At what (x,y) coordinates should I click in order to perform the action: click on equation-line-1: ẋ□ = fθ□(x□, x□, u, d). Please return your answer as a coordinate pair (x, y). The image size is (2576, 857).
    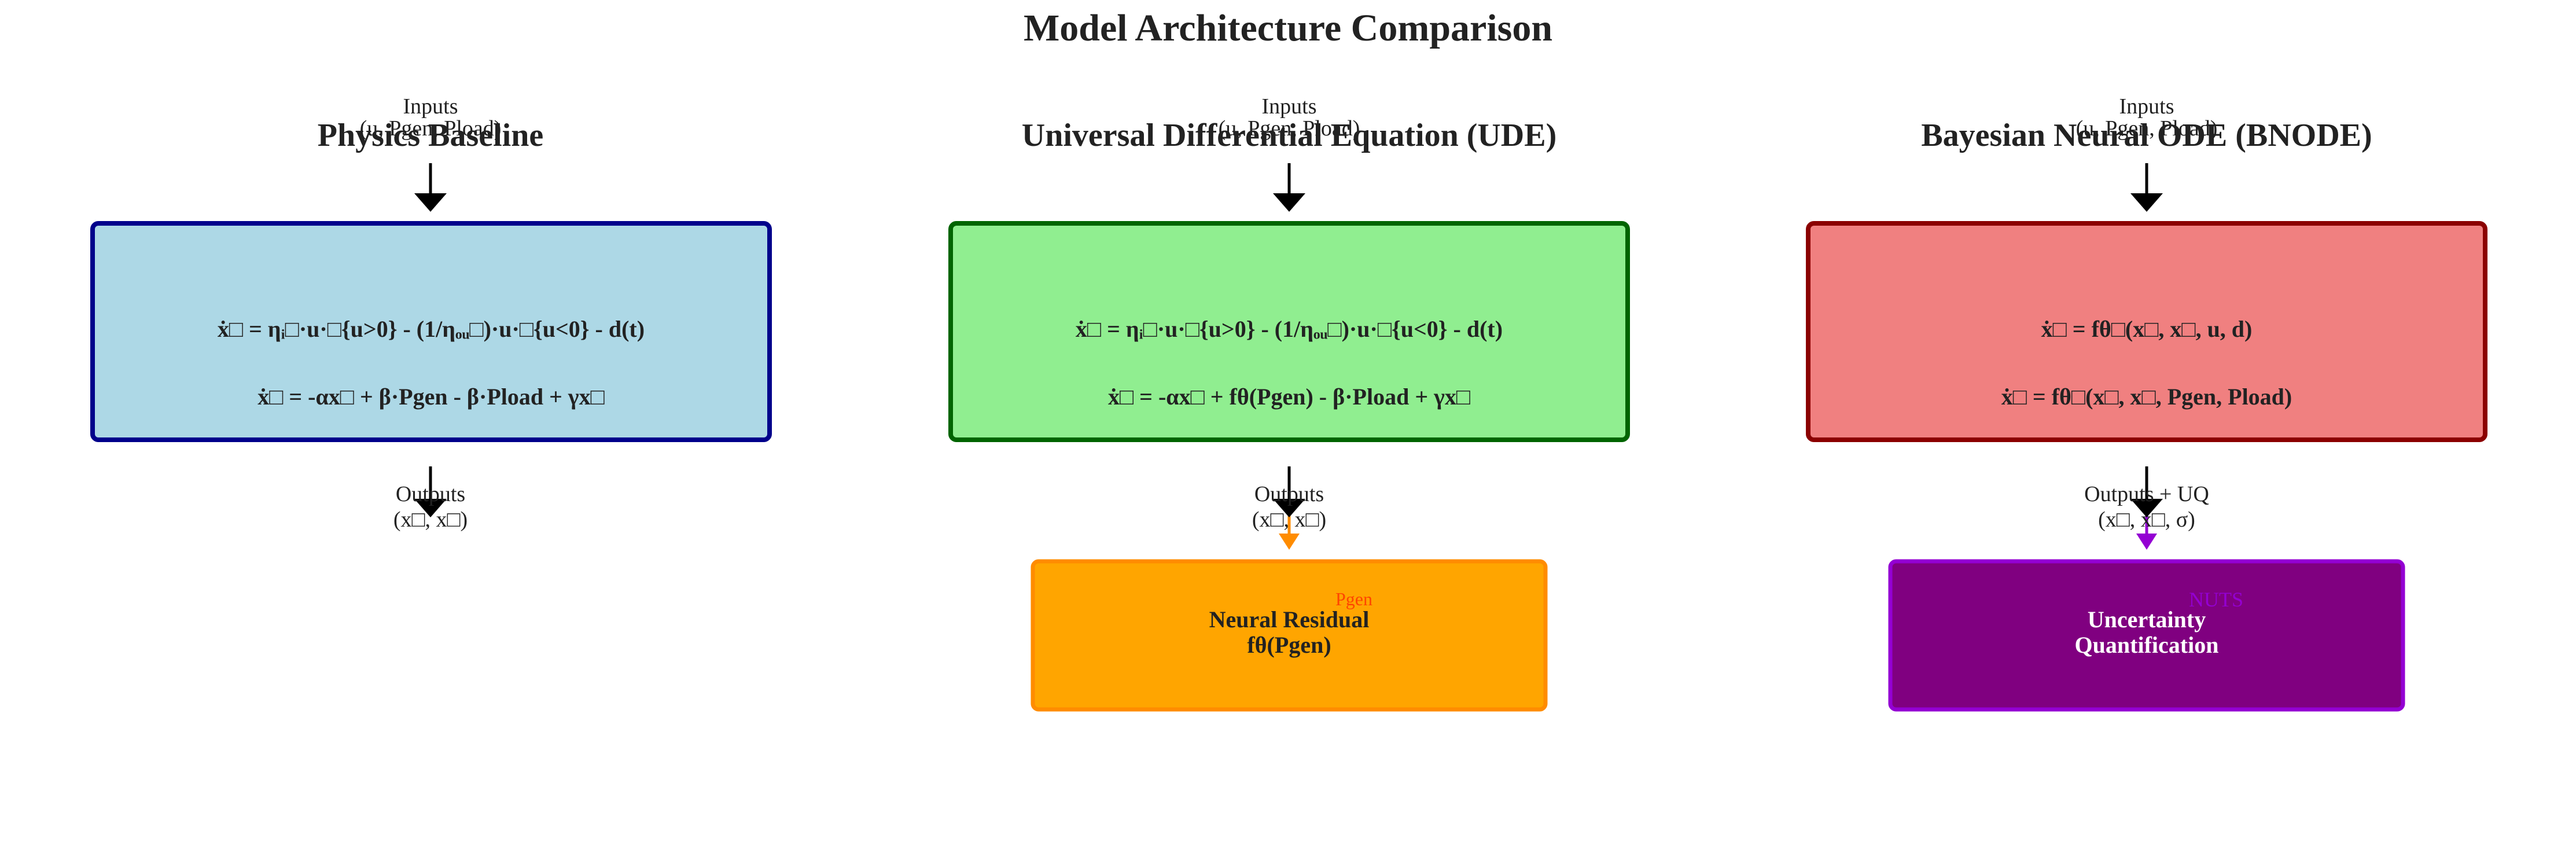
    Looking at the image, I should click on (2147, 329).